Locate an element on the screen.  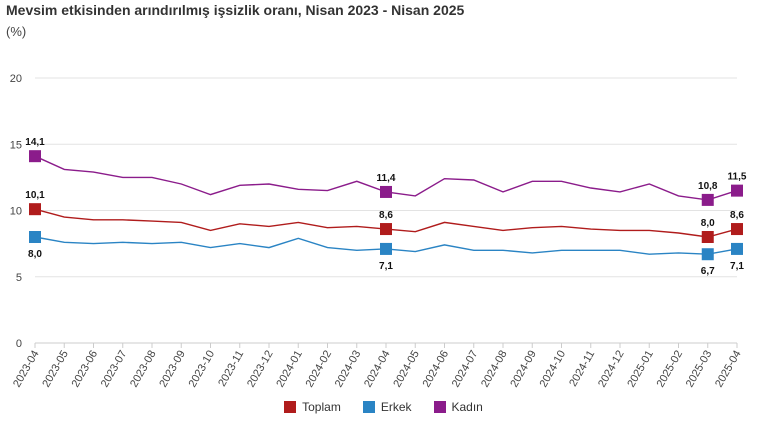
data-label: 14,1 is located at coordinates (35, 142).